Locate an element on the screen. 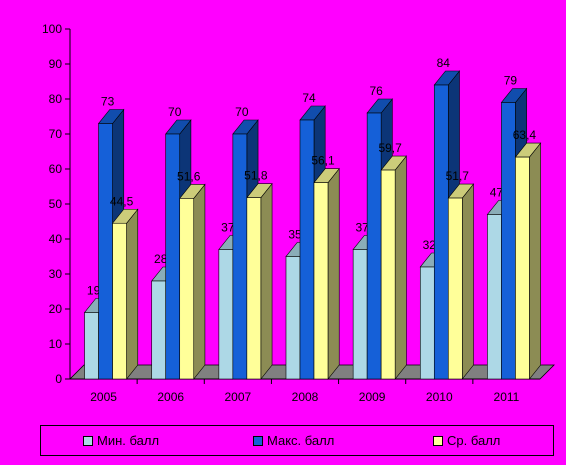 The image size is (566, 465). data-label-0-0: 19 is located at coordinates (94, 291).